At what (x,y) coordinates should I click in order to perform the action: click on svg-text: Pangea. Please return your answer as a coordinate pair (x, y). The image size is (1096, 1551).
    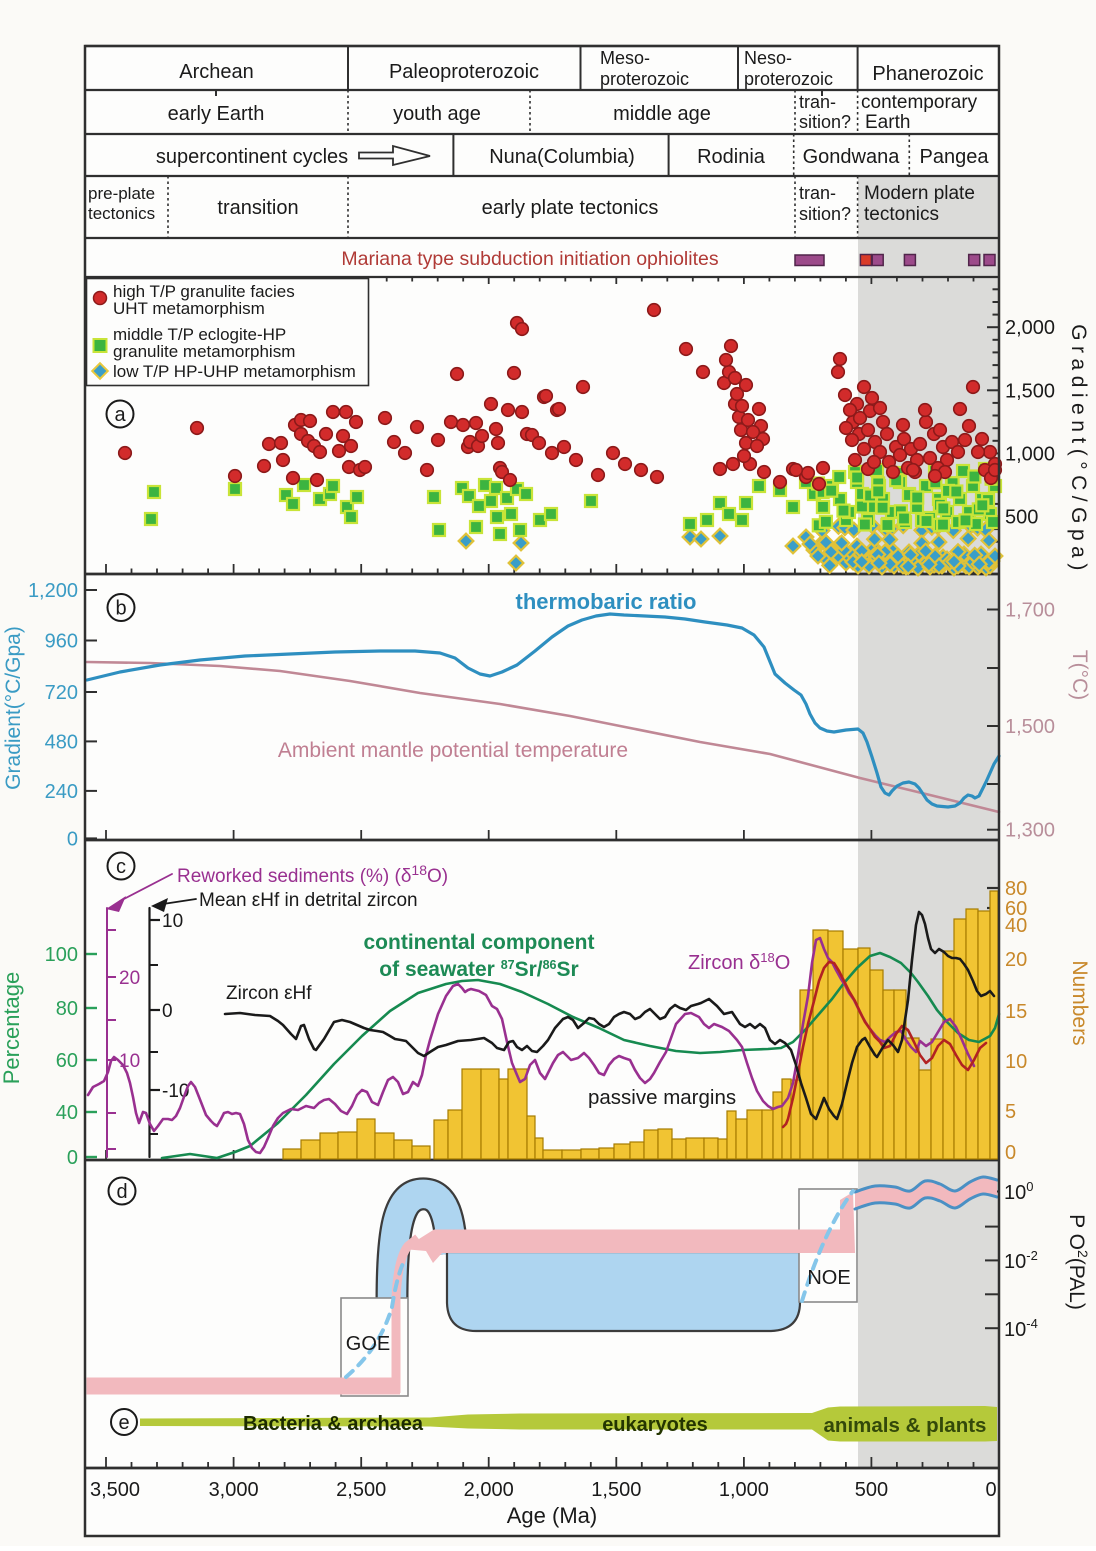
    Looking at the image, I should click on (955, 157).